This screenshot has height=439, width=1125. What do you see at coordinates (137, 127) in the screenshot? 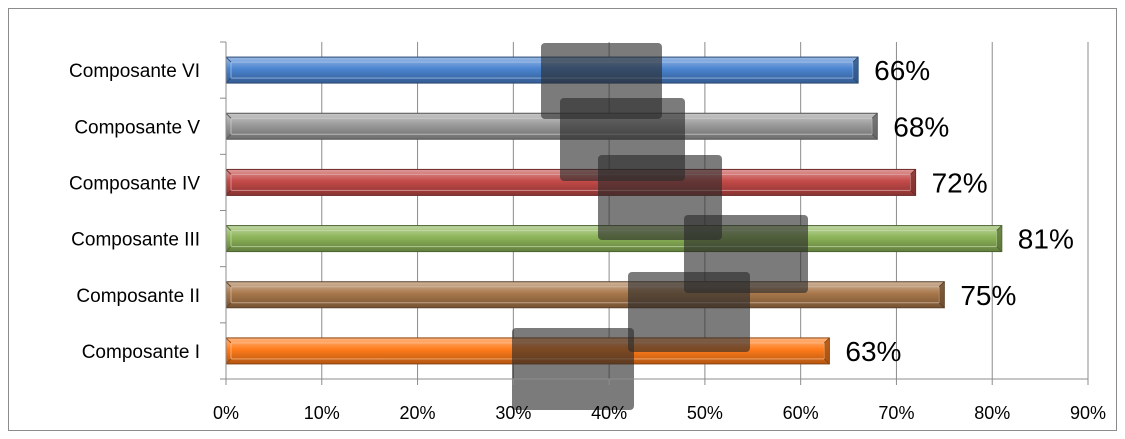
I see `category-label: Composante V` at bounding box center [137, 127].